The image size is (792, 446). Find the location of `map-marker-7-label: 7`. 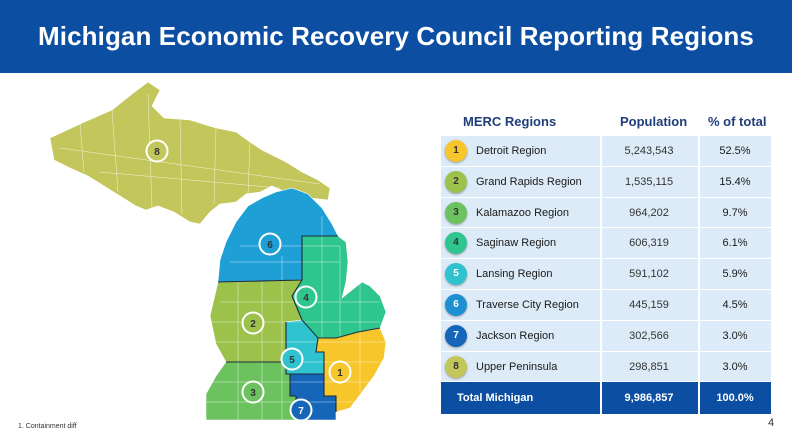

map-marker-7-label: 7 is located at coordinates (301, 411).